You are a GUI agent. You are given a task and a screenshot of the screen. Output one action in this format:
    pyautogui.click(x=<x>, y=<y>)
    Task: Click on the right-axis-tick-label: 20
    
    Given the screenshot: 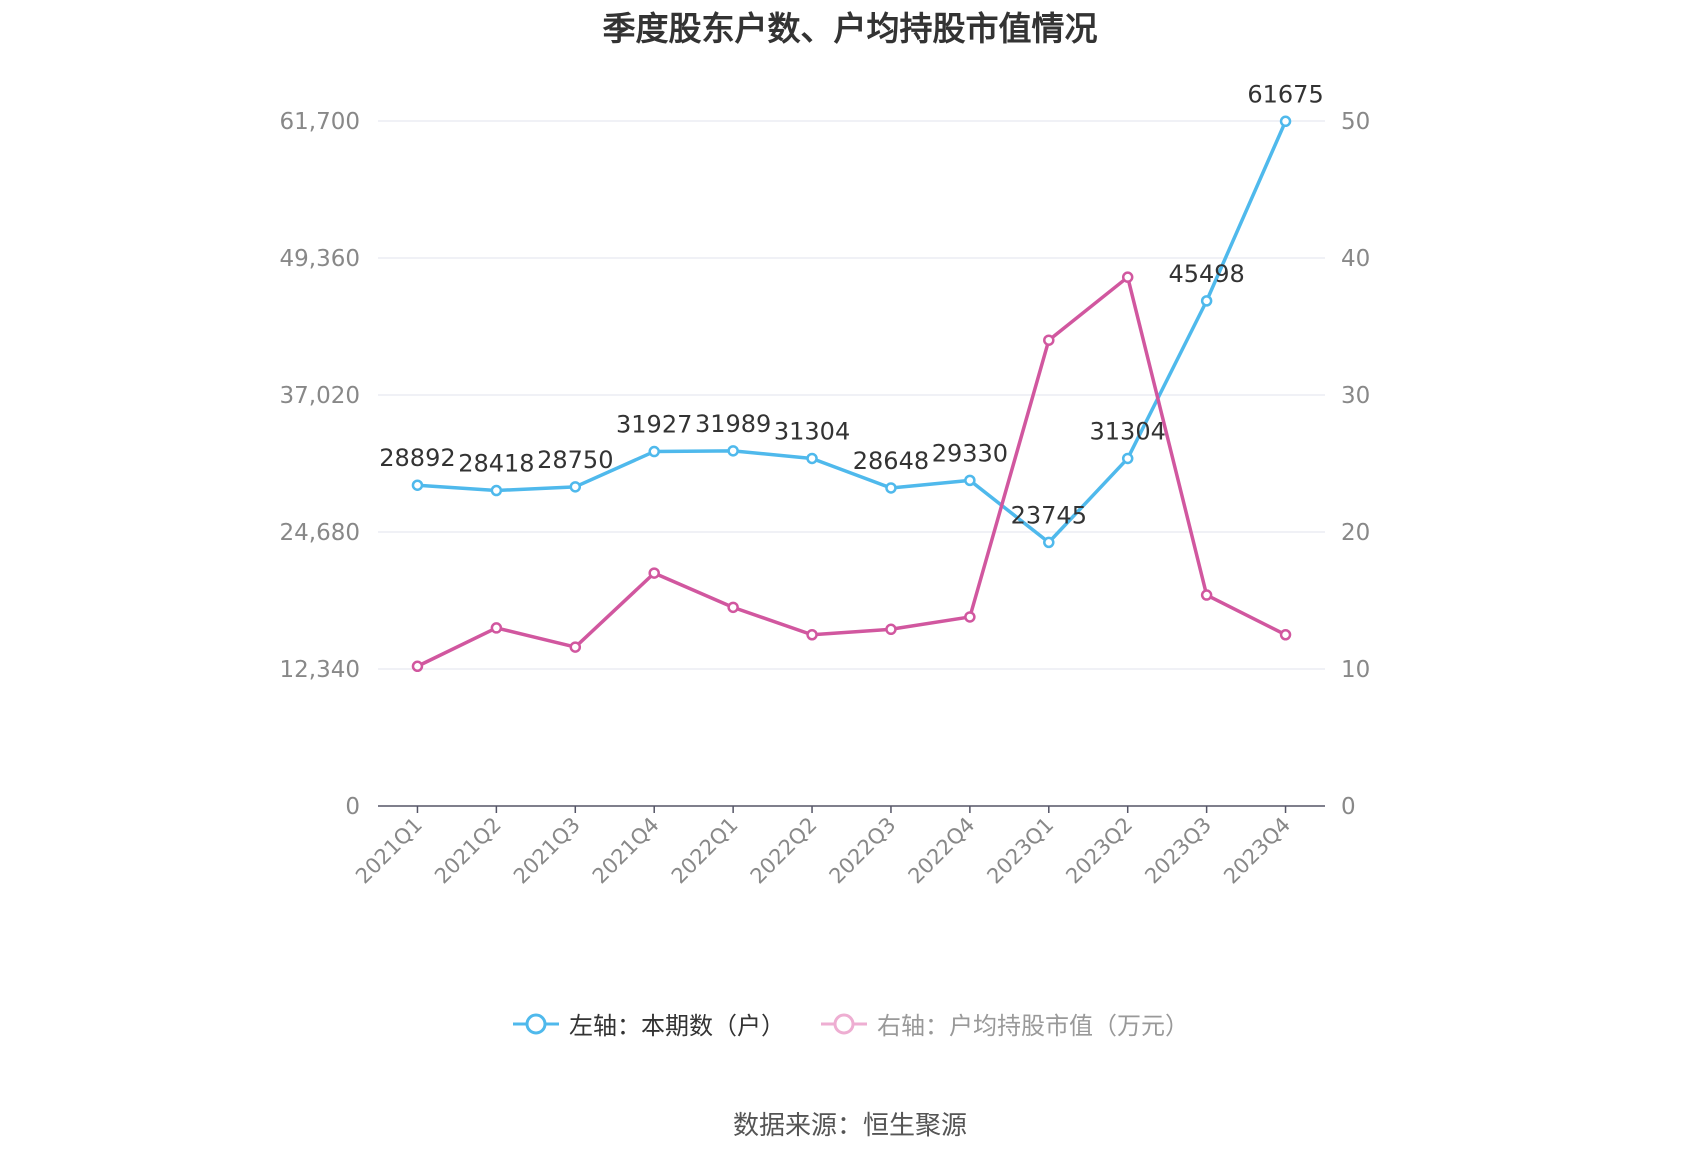 What is the action you would take?
    pyautogui.click(x=1355, y=533)
    